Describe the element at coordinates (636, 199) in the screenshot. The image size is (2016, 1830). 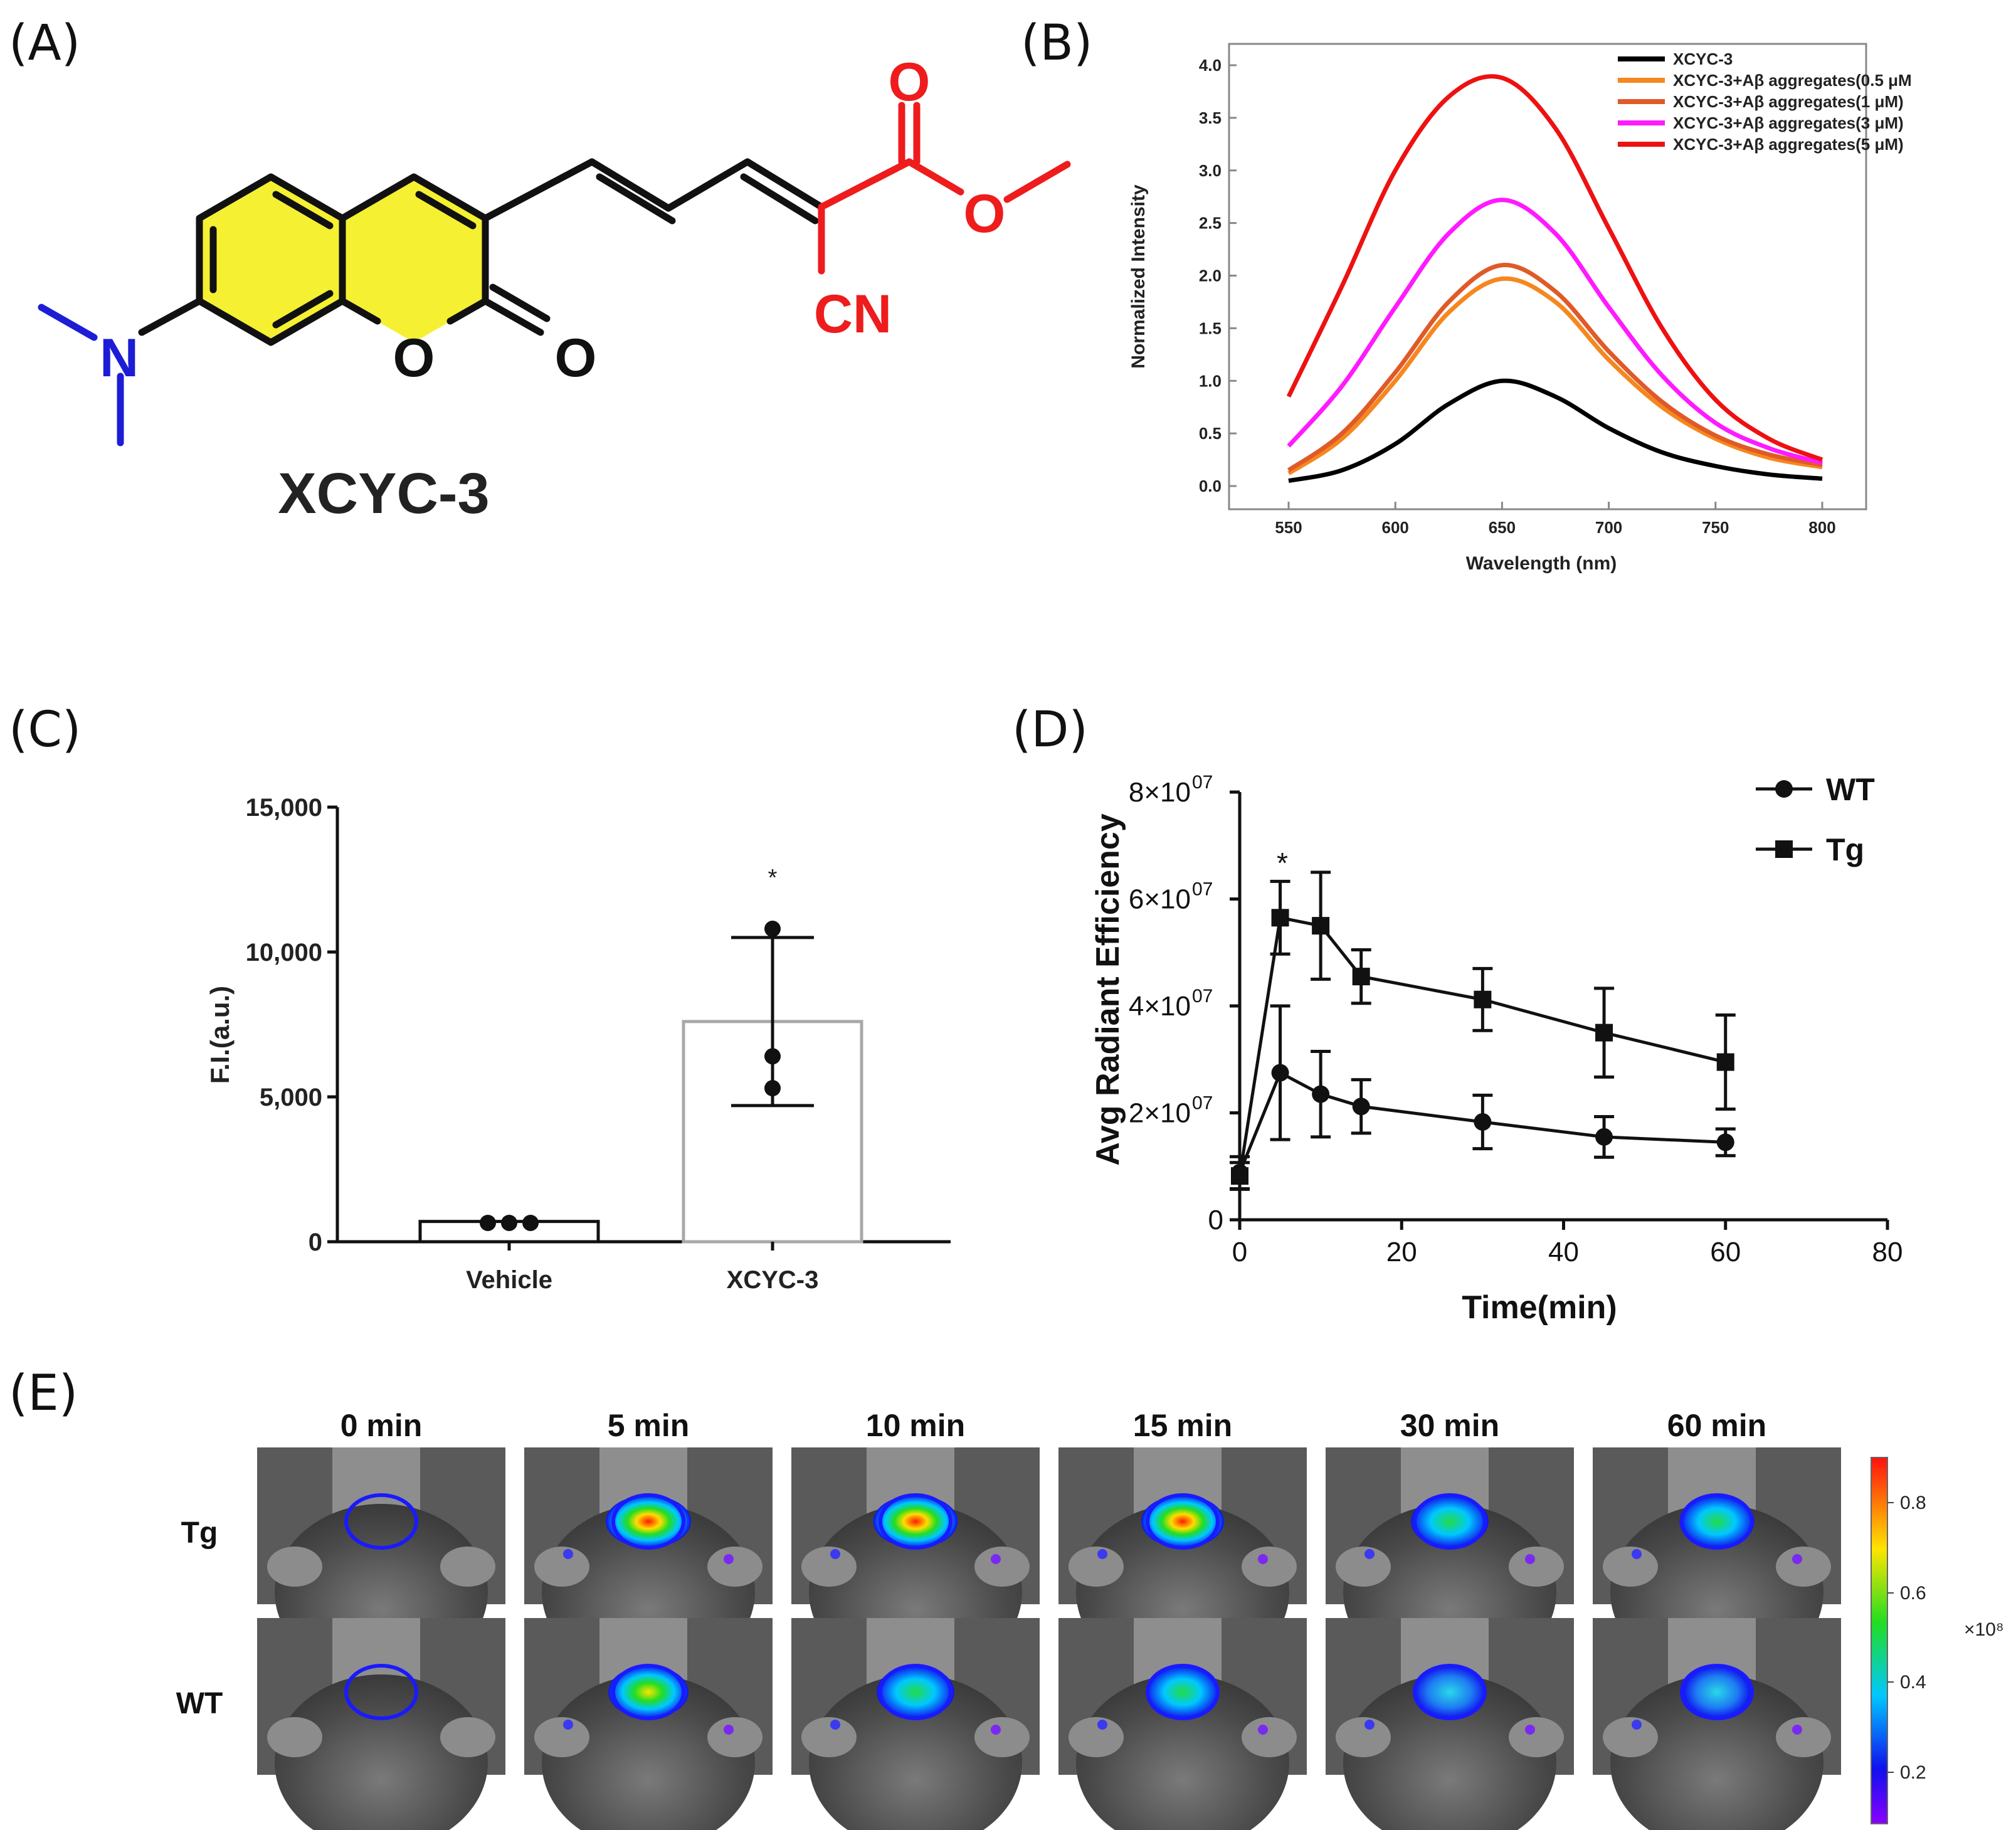
I see `chain-double-1b` at that location.